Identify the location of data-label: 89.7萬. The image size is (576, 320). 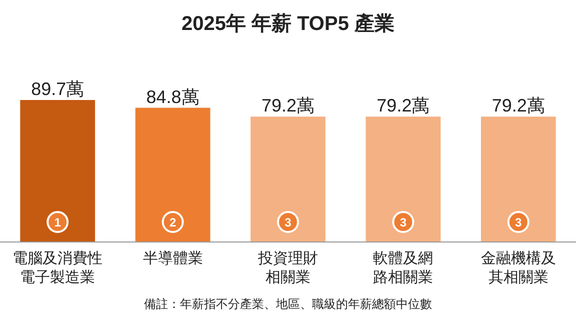
(57, 89).